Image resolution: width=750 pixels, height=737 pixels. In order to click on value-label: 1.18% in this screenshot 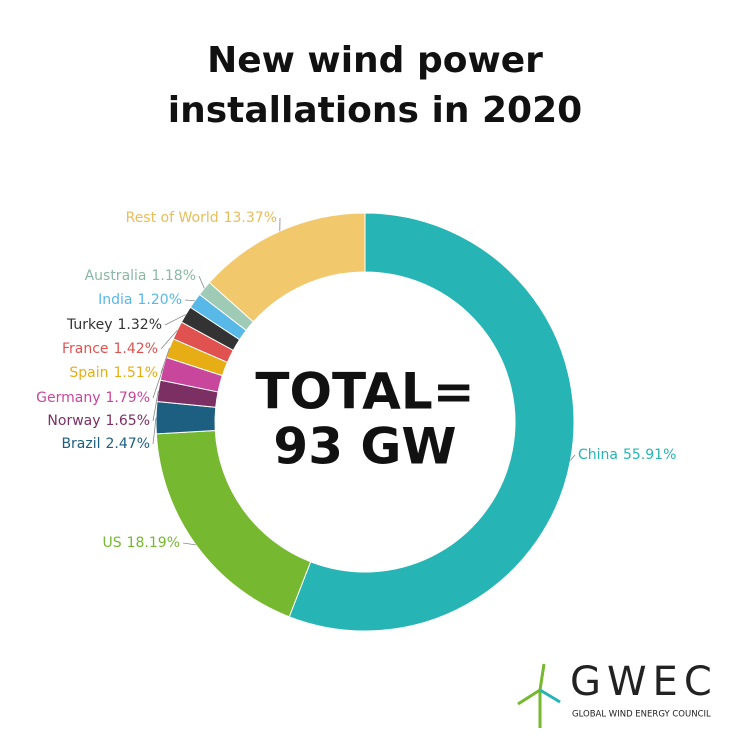, I will do `click(174, 276)`.